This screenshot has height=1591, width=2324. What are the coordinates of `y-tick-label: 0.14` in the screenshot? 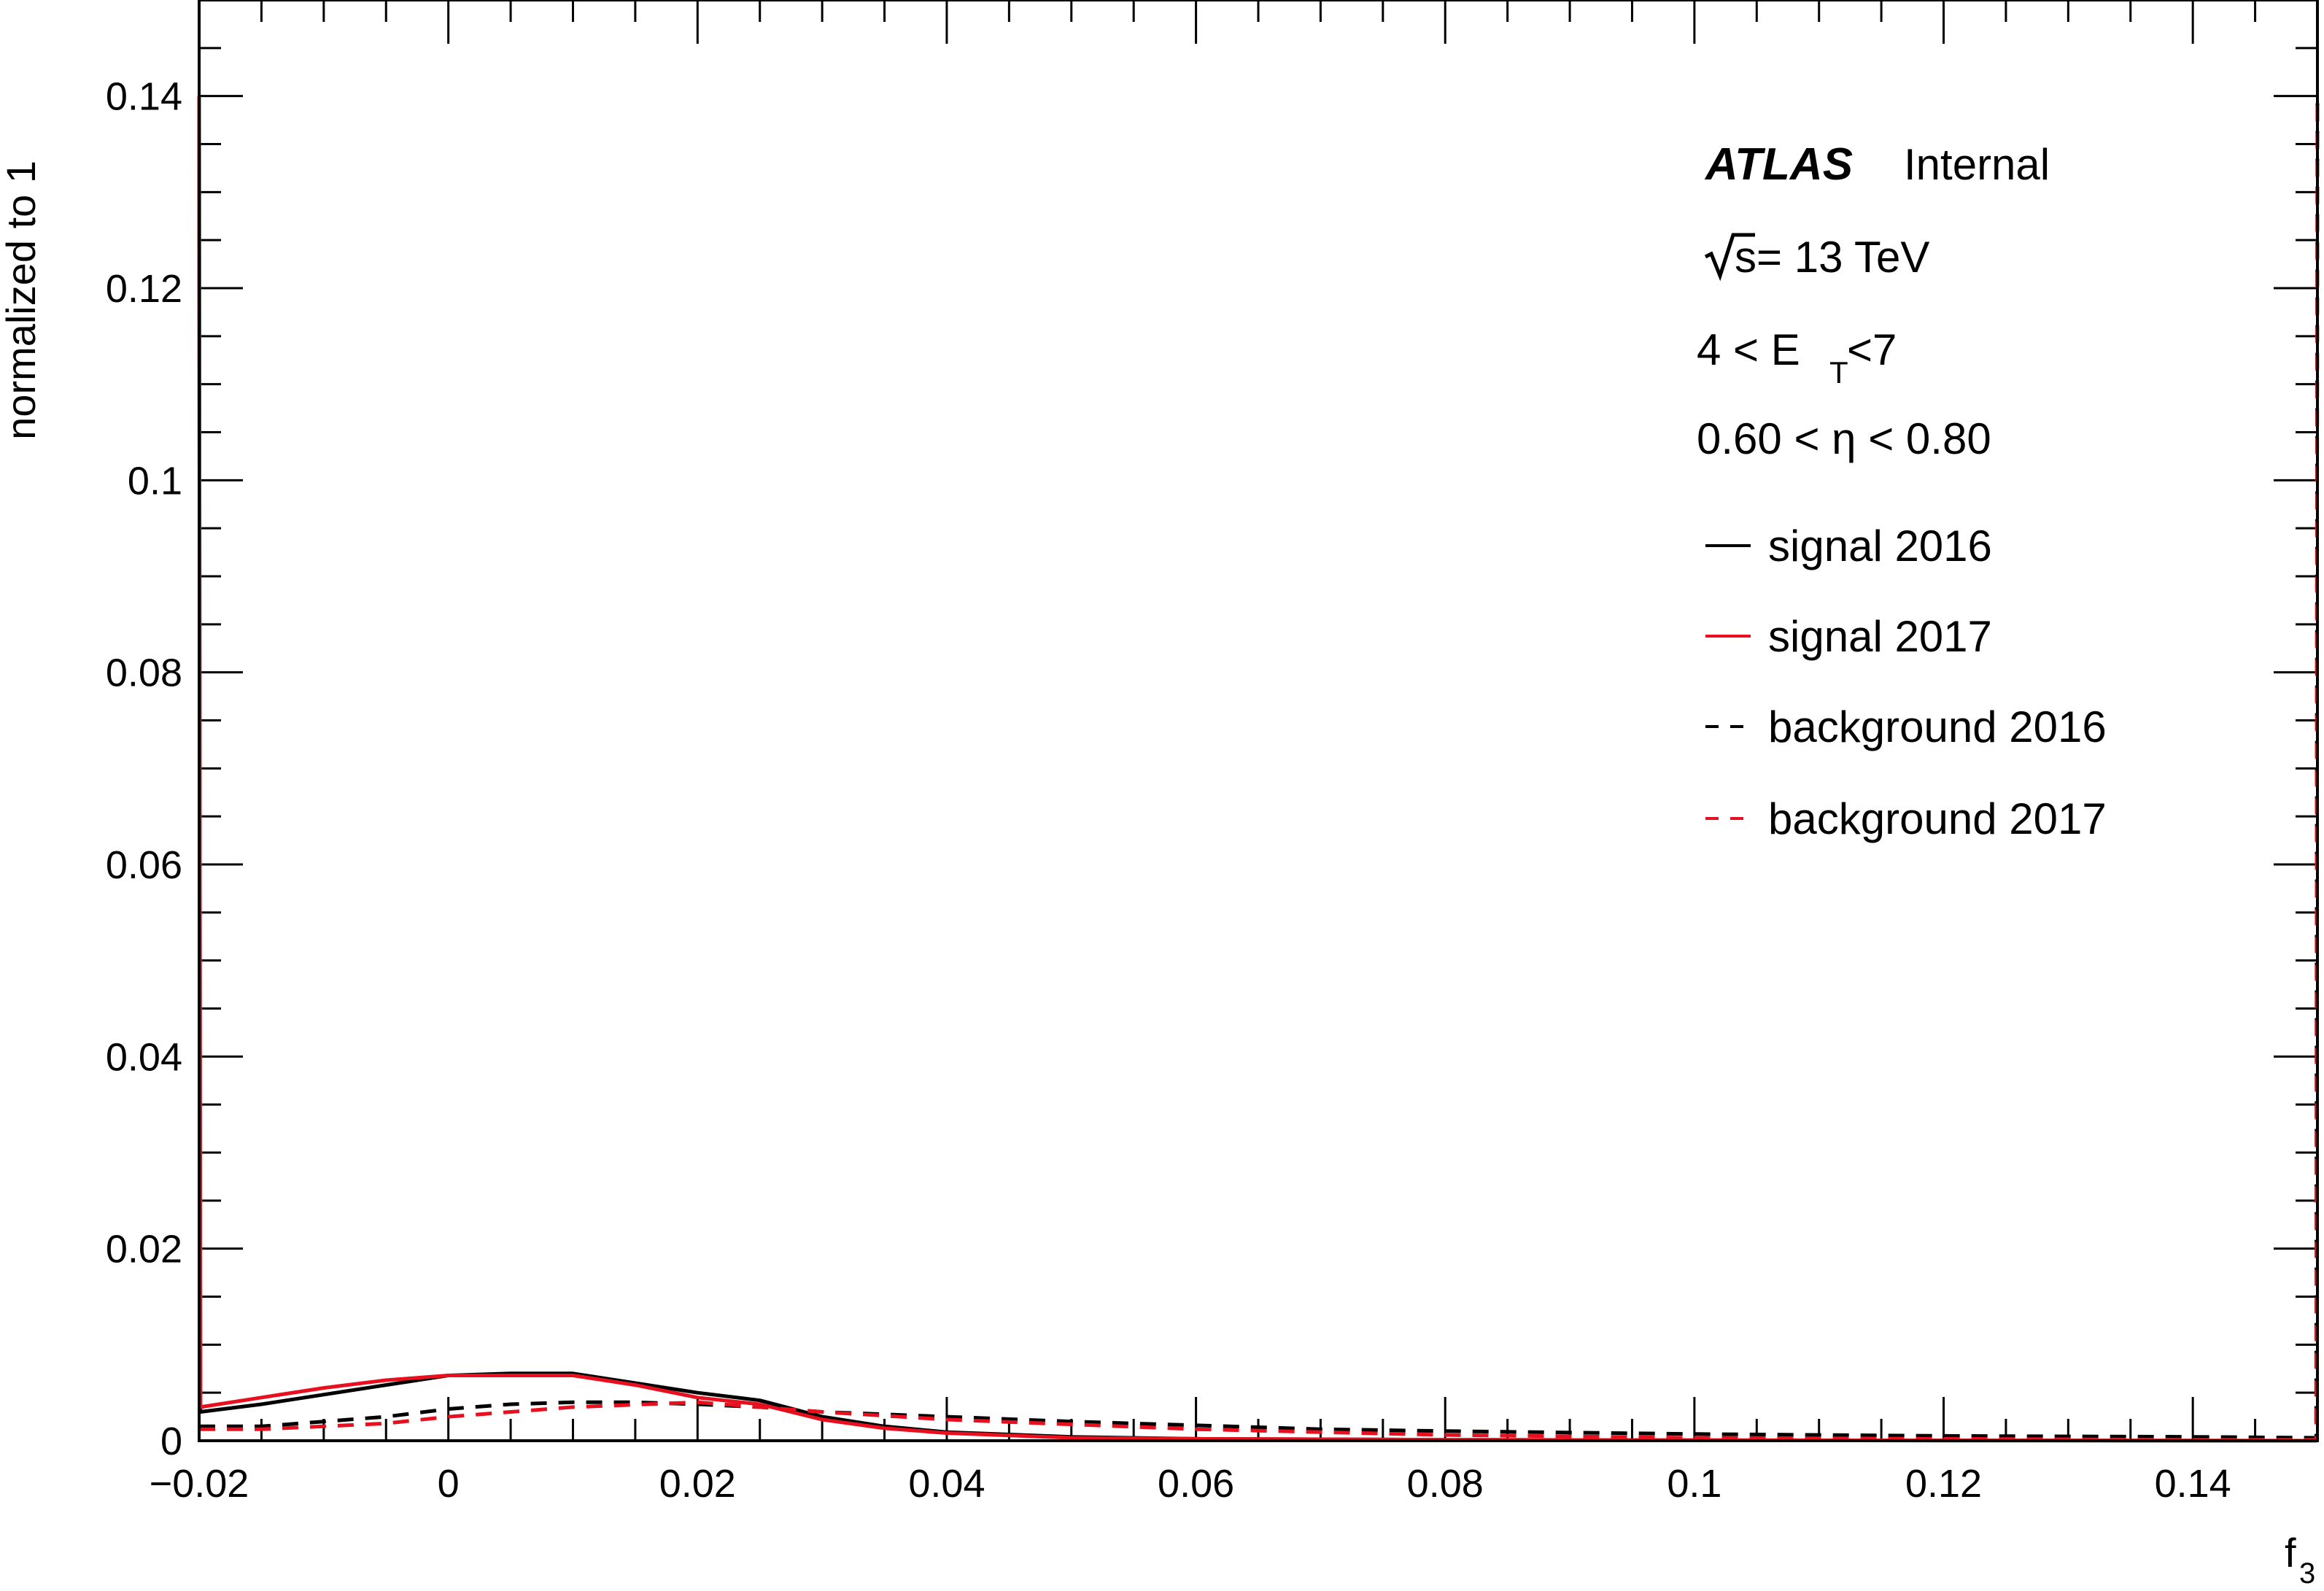 It's located at (144, 97).